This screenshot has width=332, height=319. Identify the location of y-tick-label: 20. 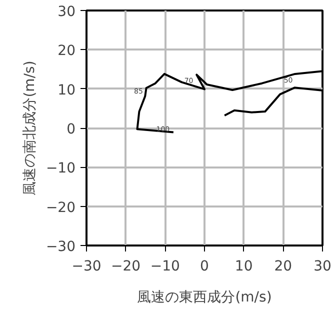
(67, 51).